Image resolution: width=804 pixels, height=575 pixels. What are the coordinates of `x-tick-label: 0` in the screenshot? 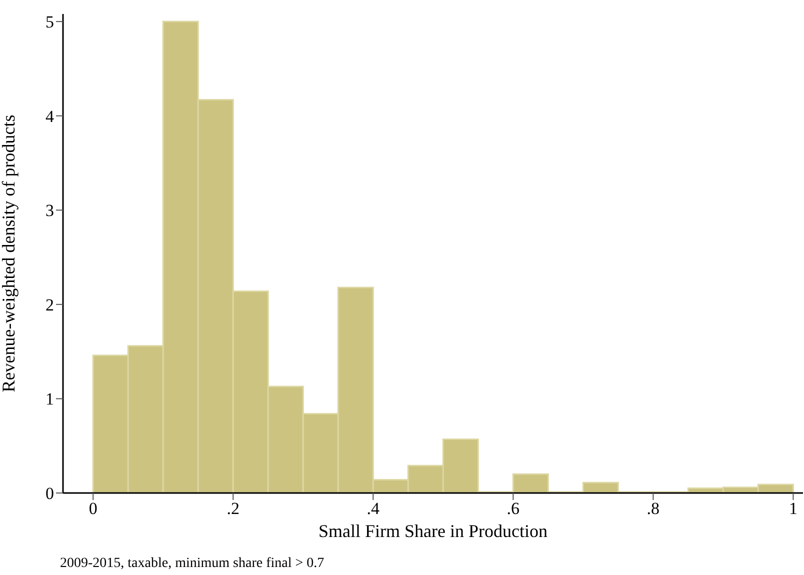 It's located at (93, 508).